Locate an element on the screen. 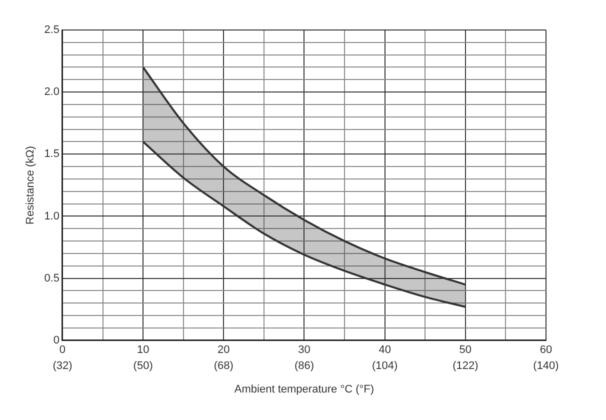 This screenshot has height=420, width=606. x-tick-label: 60 is located at coordinates (546, 350).